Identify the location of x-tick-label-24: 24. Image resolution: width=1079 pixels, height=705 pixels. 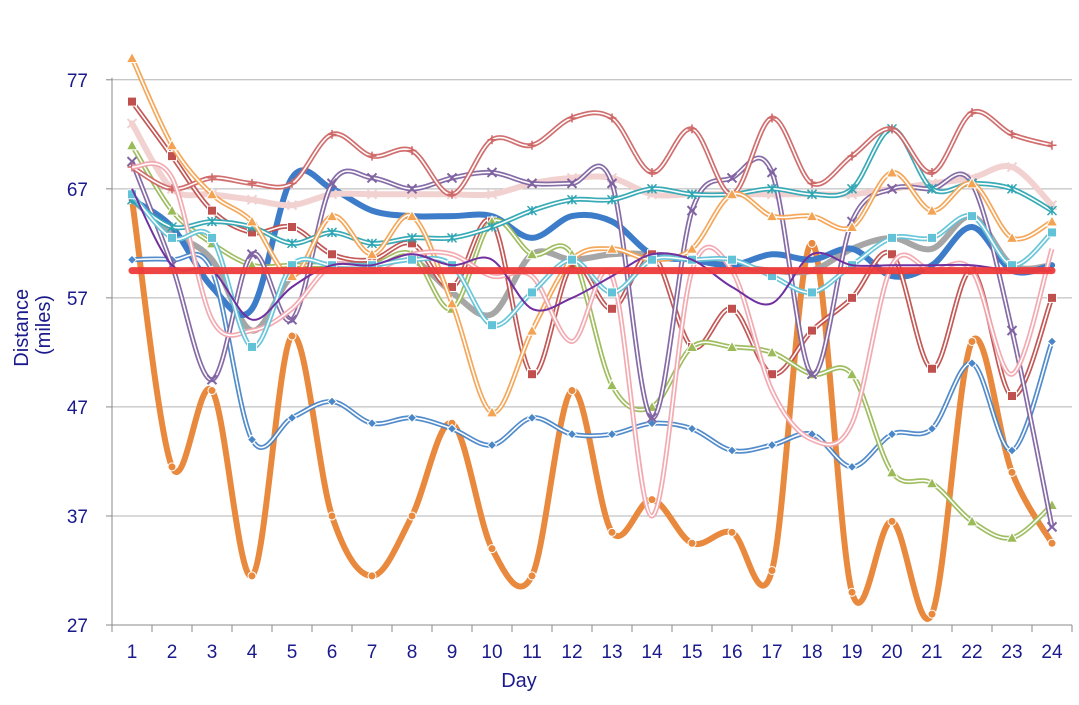
(1052, 652).